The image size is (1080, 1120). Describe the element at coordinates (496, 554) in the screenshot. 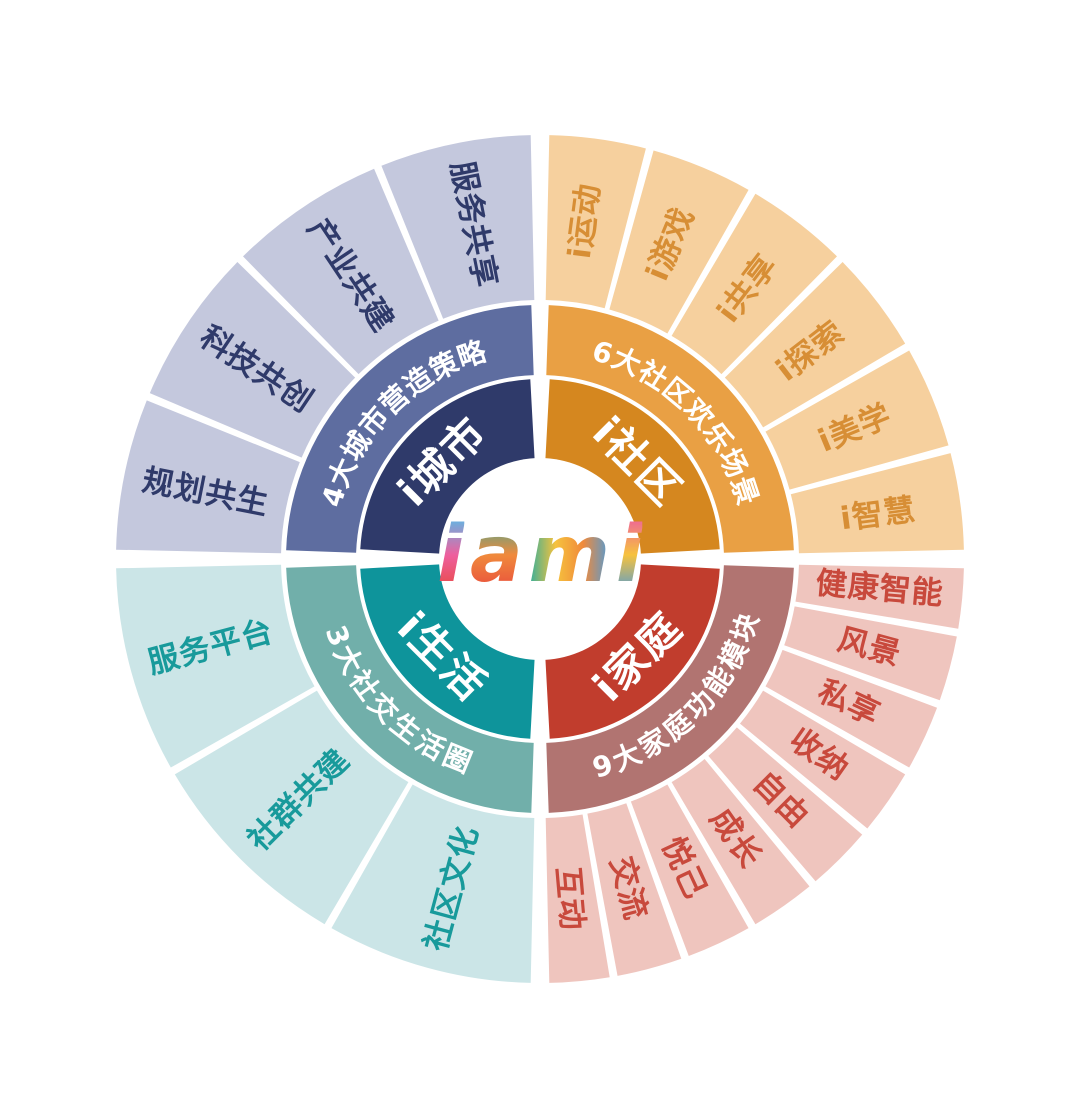

I see `logo-letter: a` at that location.